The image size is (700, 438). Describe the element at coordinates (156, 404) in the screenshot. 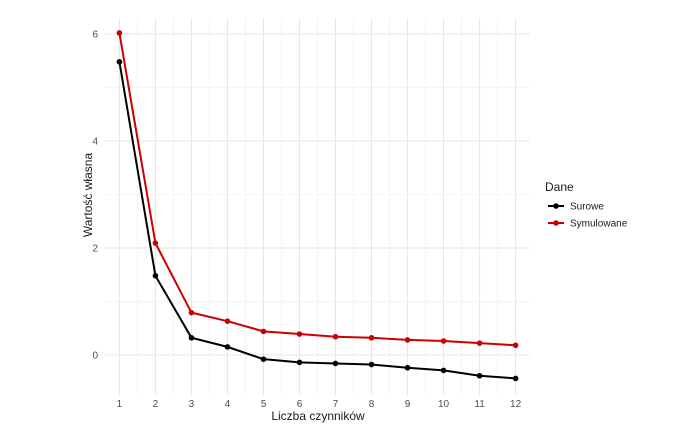

I see `x-tick-label: 2` at that location.